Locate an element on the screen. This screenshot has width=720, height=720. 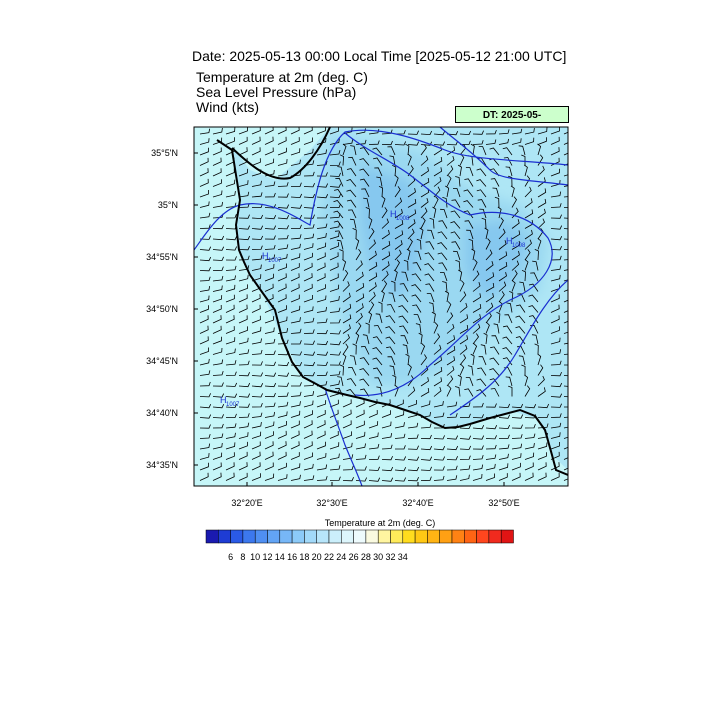
lat-label: 34°35'N is located at coordinates (162, 465).